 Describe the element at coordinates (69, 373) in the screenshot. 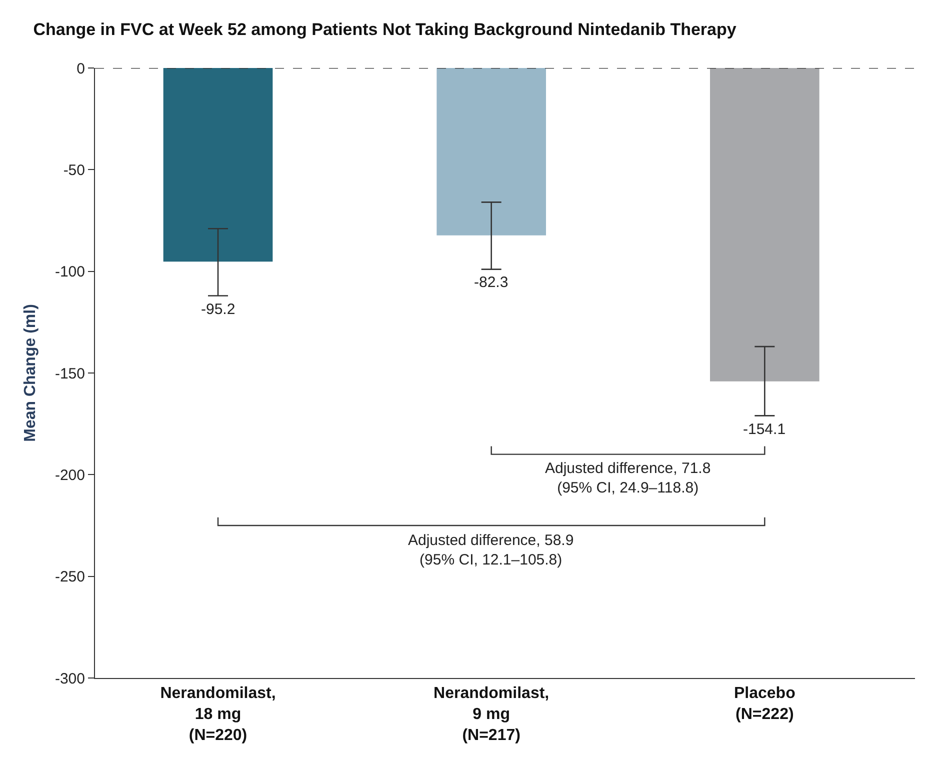

I see `y-tick-label: -150` at that location.